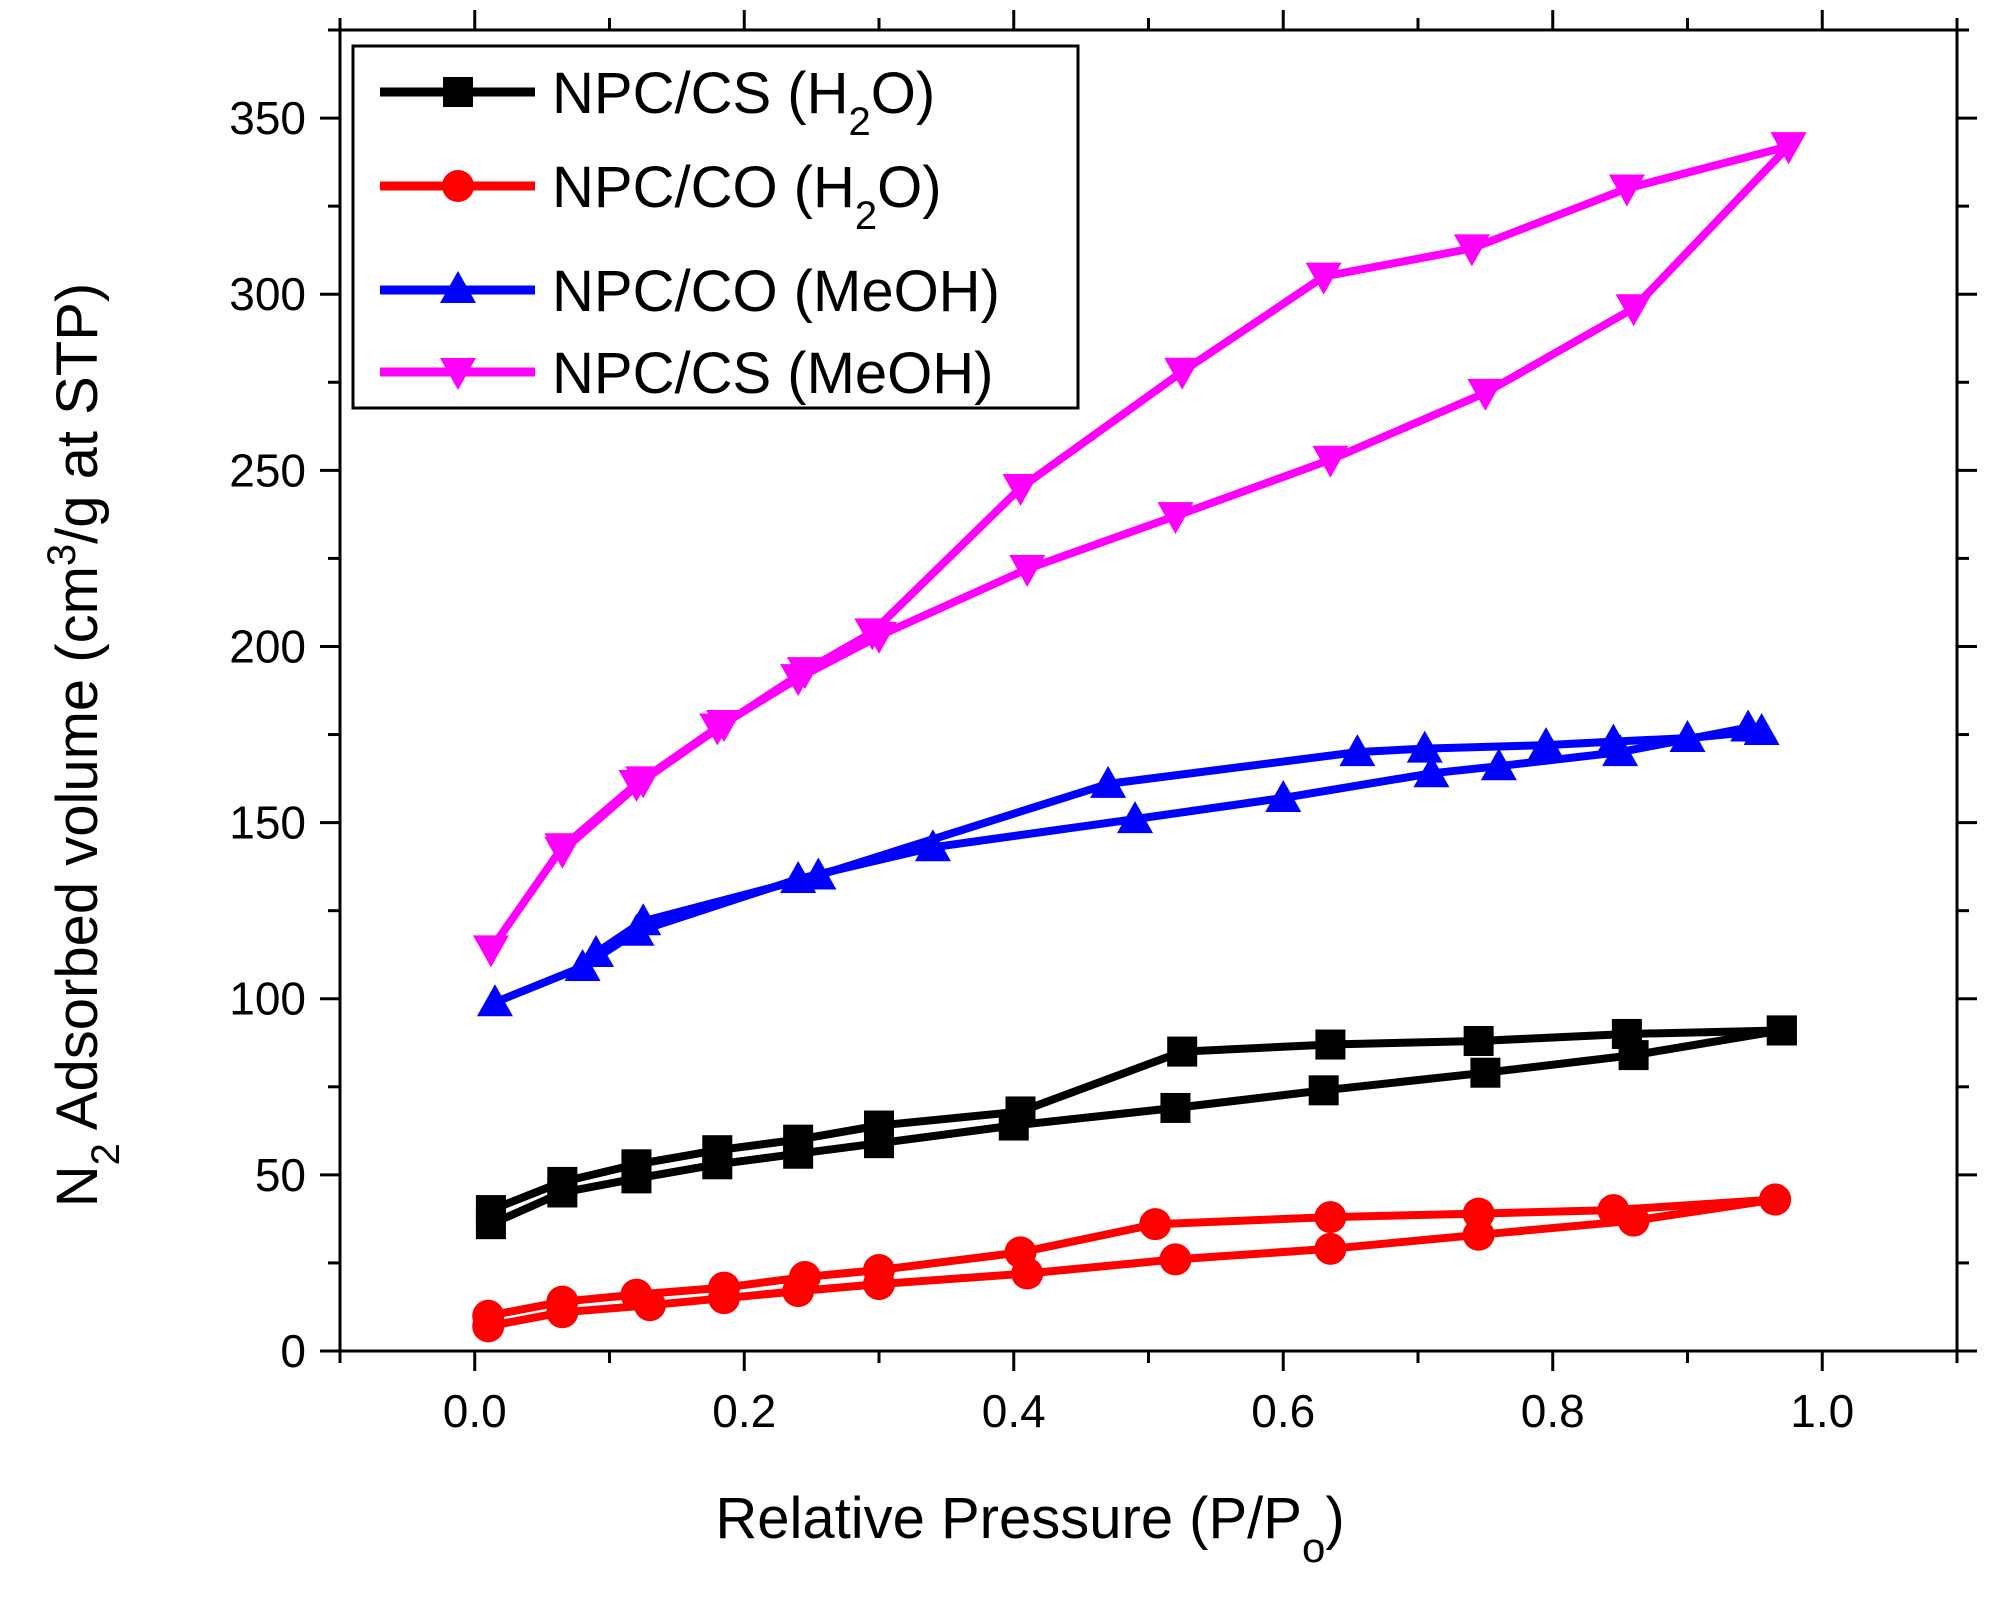  I want to click on legend-label-npc-co-h2o: NPC/CO (H2O), so click(747, 196).